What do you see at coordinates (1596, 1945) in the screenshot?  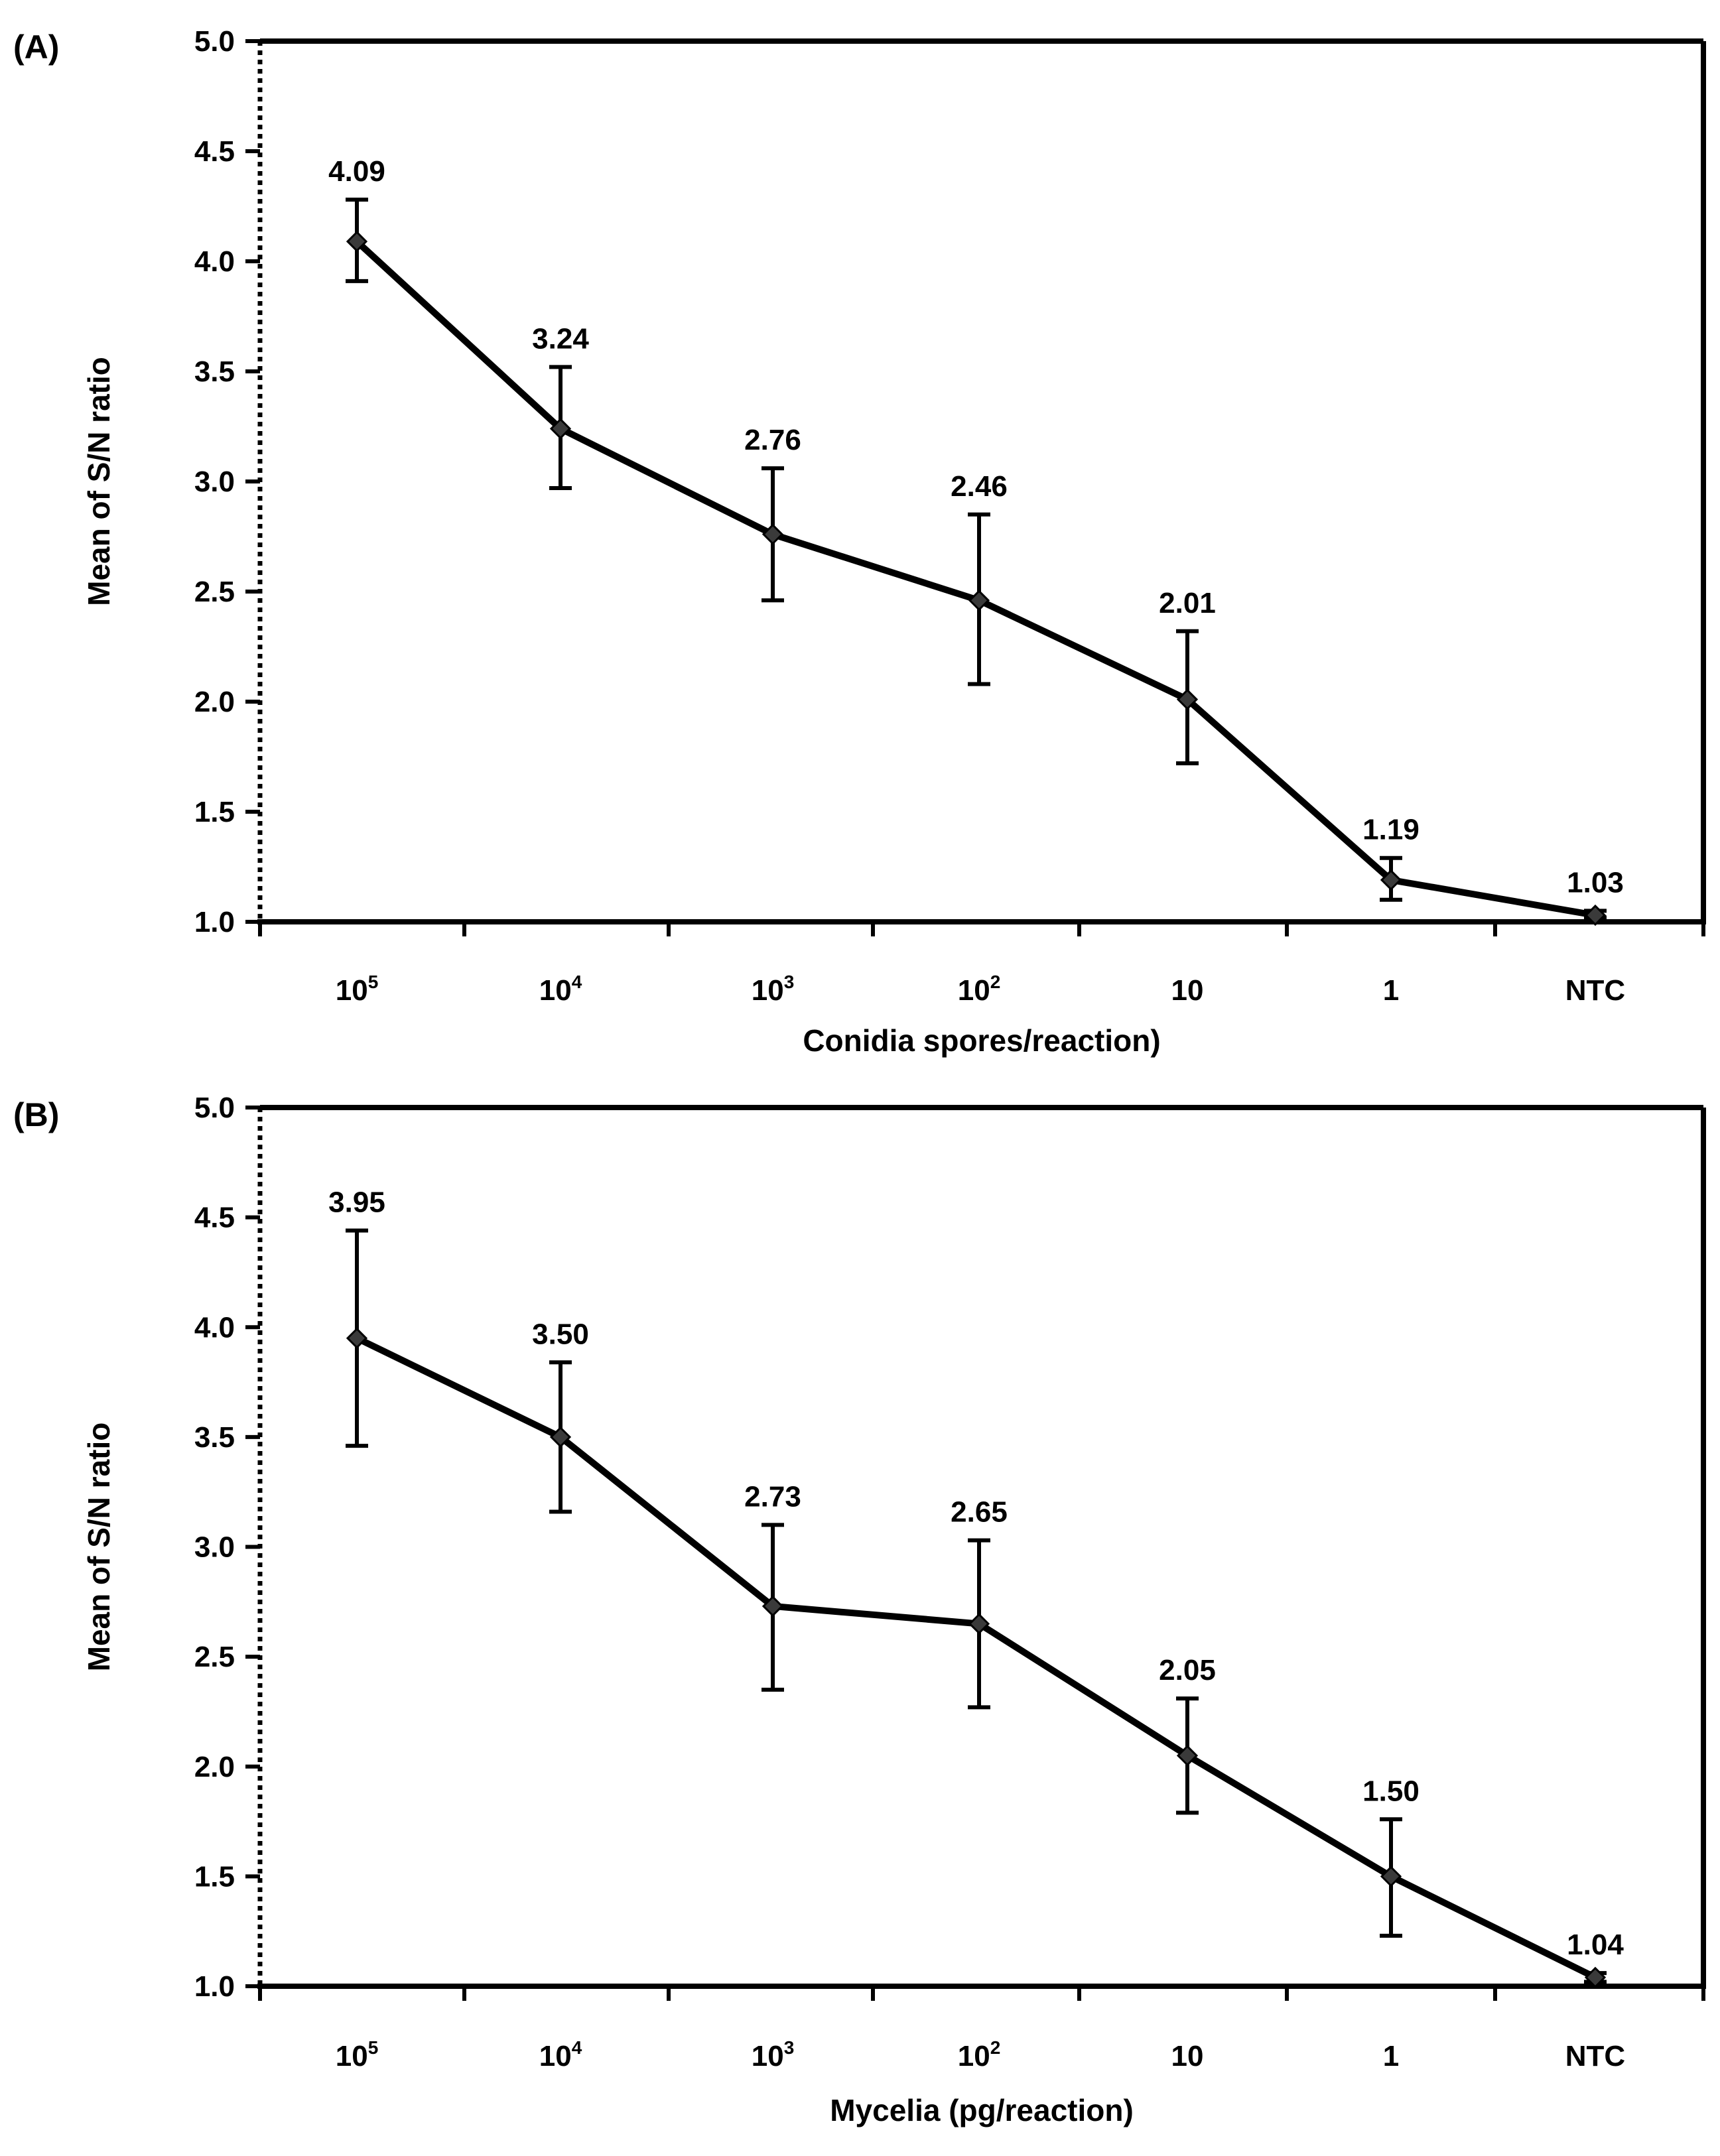 I see `data-label: 1.04` at bounding box center [1596, 1945].